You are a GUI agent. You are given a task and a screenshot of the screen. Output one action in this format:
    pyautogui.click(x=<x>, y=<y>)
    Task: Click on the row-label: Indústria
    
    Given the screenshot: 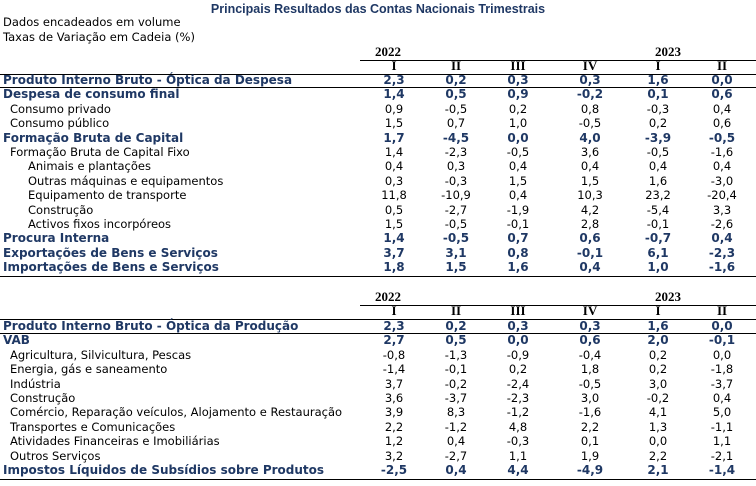 What is the action you would take?
    pyautogui.click(x=35, y=383)
    